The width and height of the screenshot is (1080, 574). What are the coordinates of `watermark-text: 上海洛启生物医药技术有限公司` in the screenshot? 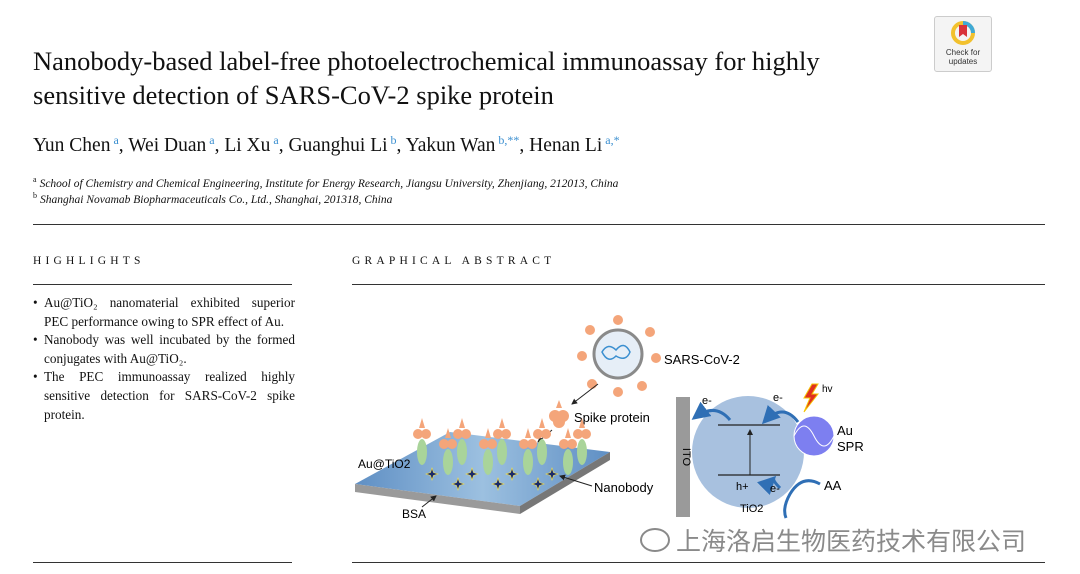 It's located at (851, 542).